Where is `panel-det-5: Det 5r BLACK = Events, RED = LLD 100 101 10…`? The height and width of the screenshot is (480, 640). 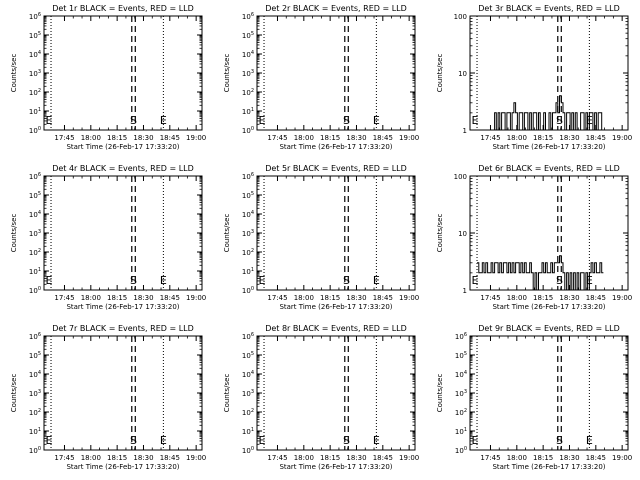 panel-det-5: Det 5r BLACK = Events, RED = LLD 100 101 10… is located at coordinates (321, 237).